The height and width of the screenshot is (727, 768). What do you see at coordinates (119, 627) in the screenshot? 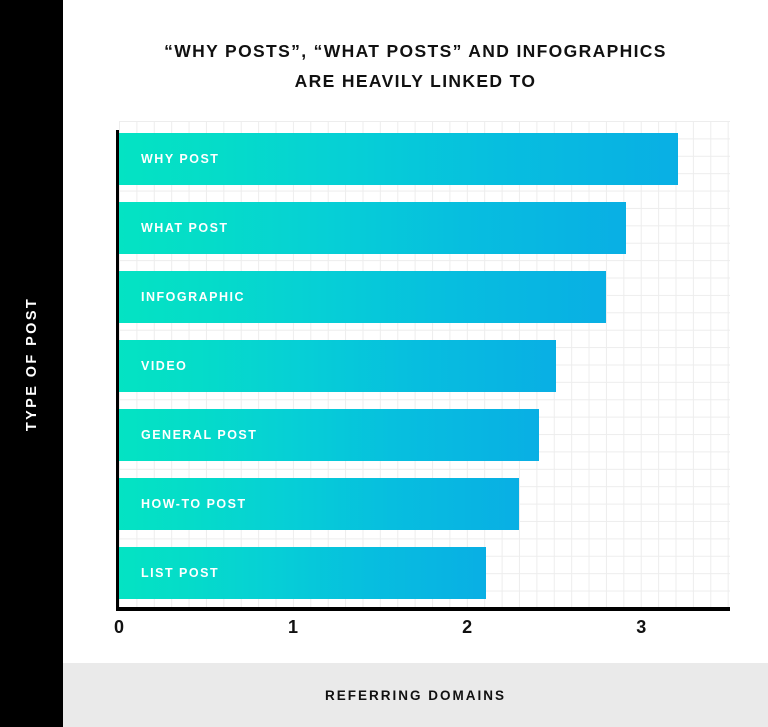
I see `x-tick-0: 0` at bounding box center [119, 627].